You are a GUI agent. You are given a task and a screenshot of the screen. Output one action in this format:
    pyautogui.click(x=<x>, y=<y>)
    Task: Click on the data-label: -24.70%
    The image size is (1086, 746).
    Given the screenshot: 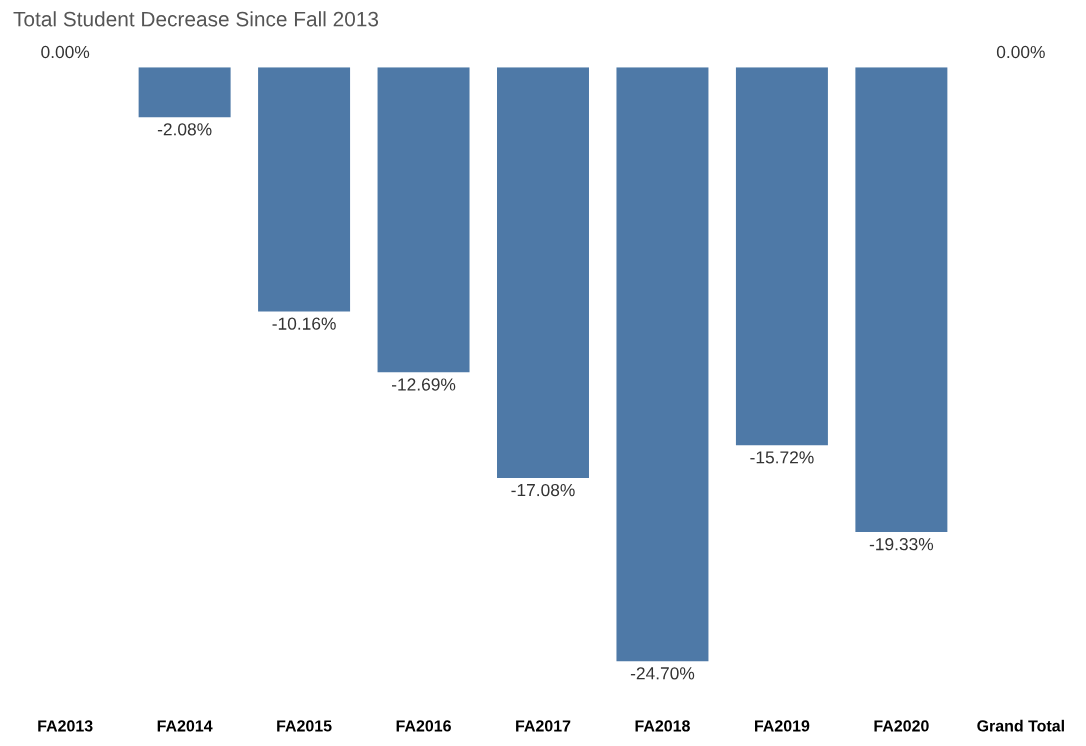 What is the action you would take?
    pyautogui.click(x=662, y=673)
    